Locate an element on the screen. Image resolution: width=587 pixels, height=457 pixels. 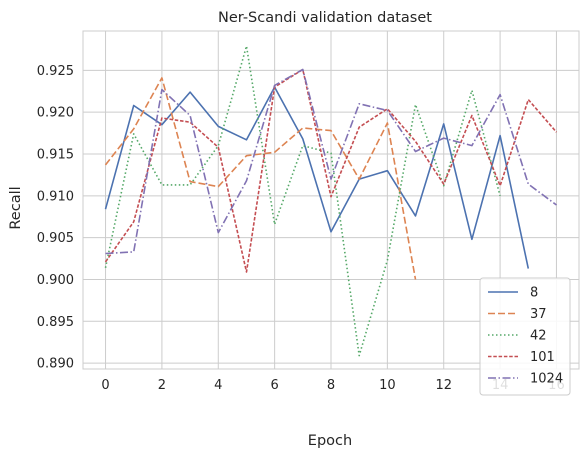
x-tick-label: 10 is located at coordinates (387, 385).